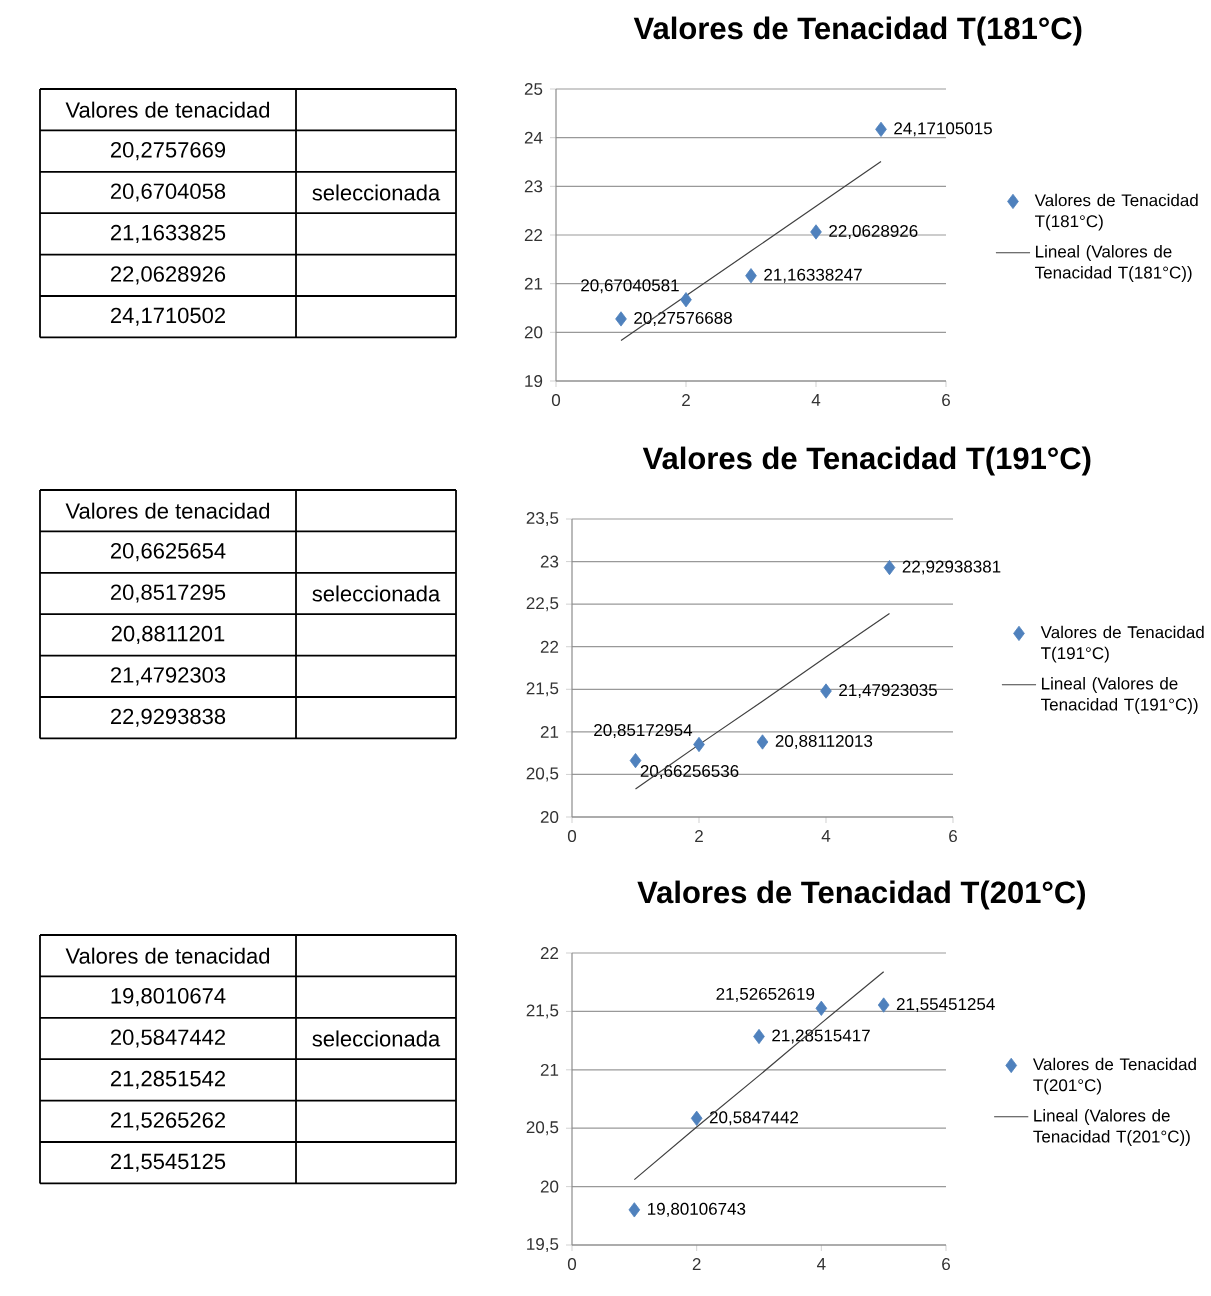 Image resolution: width=1211 pixels, height=1296 pixels. Describe the element at coordinates (873, 231) in the screenshot. I see `data-label: 22,0628926` at that location.